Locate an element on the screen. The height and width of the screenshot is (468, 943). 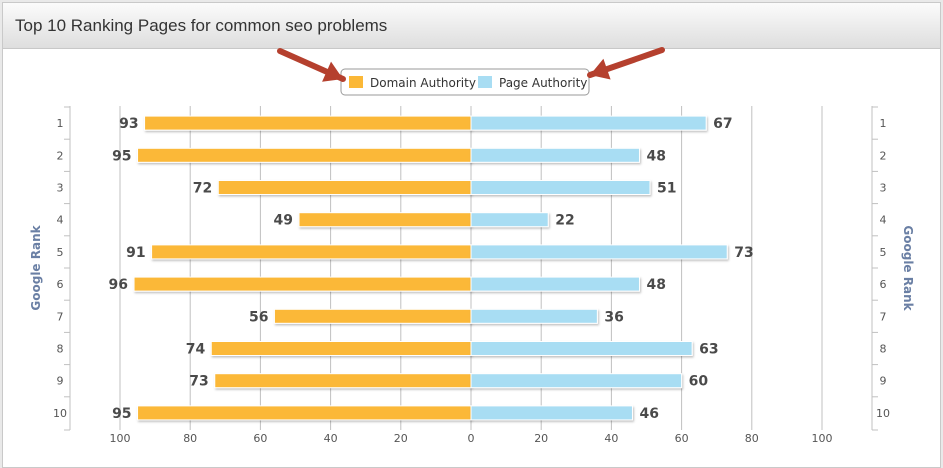
data-label-domain: 56 is located at coordinates (258, 317).